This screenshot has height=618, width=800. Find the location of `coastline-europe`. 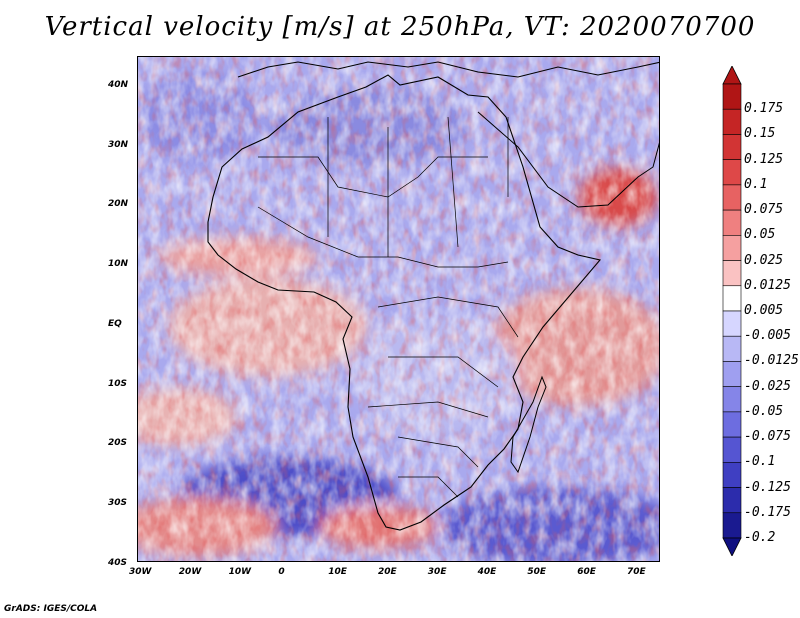

coastline-europe is located at coordinates (448, 69).